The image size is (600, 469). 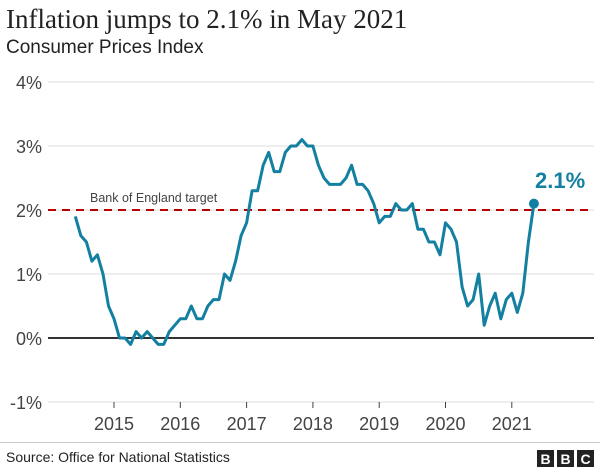 What do you see at coordinates (29, 275) in the screenshot?
I see `y-tick-label: 1%` at bounding box center [29, 275].